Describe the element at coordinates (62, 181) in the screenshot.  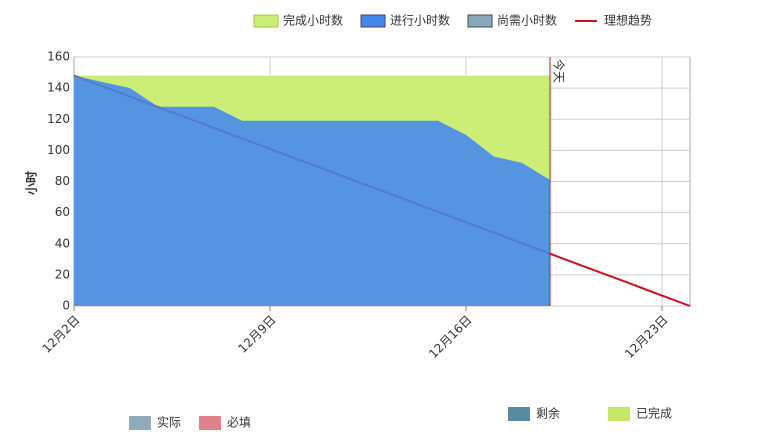
I see `y-tick-label: 80` at that location.